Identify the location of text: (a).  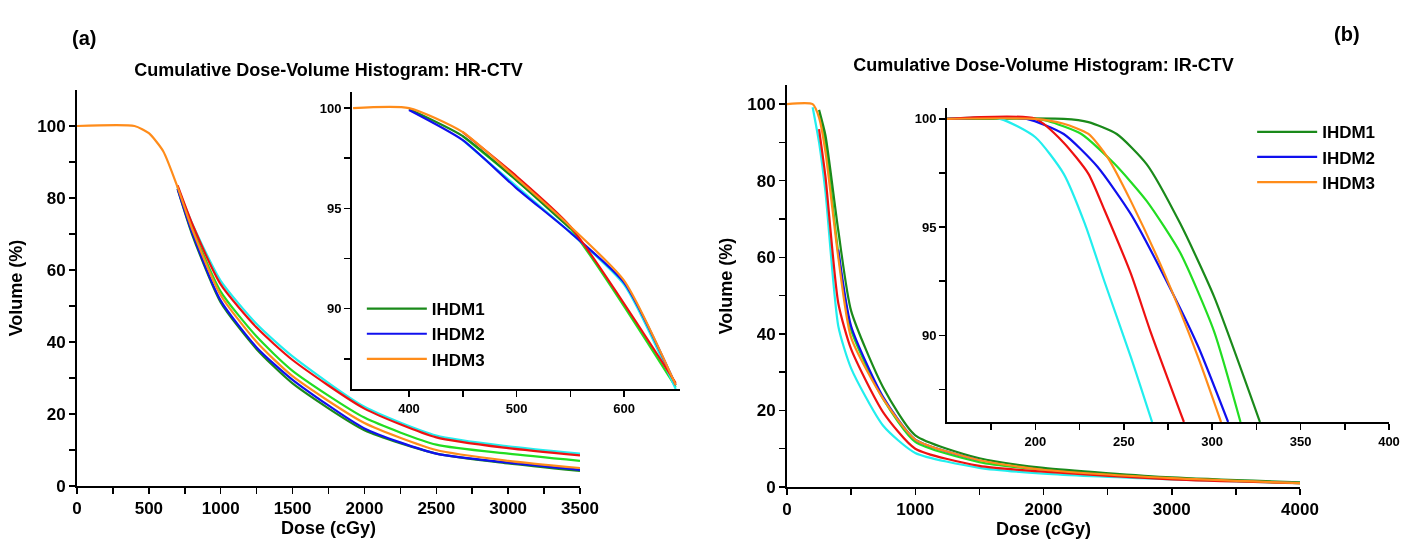
(84, 38).